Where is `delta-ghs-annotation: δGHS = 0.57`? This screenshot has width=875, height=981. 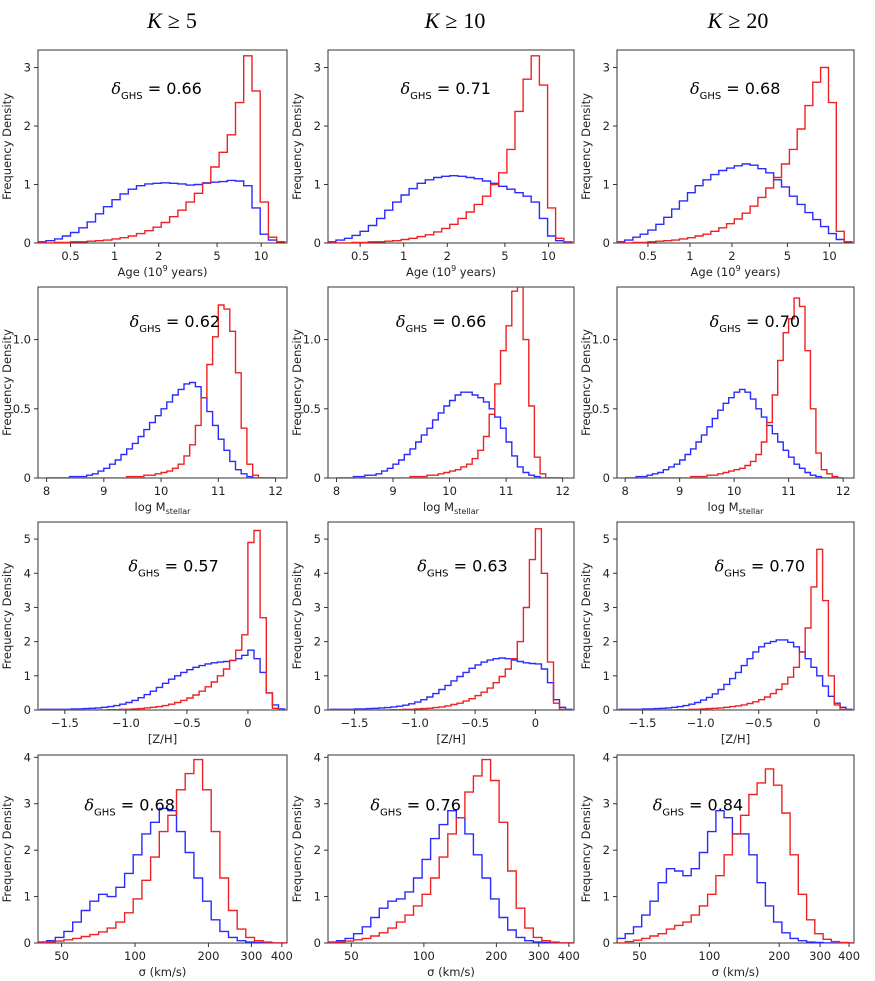
delta-ghs-annotation: δGHS = 0.57 is located at coordinates (173, 568).